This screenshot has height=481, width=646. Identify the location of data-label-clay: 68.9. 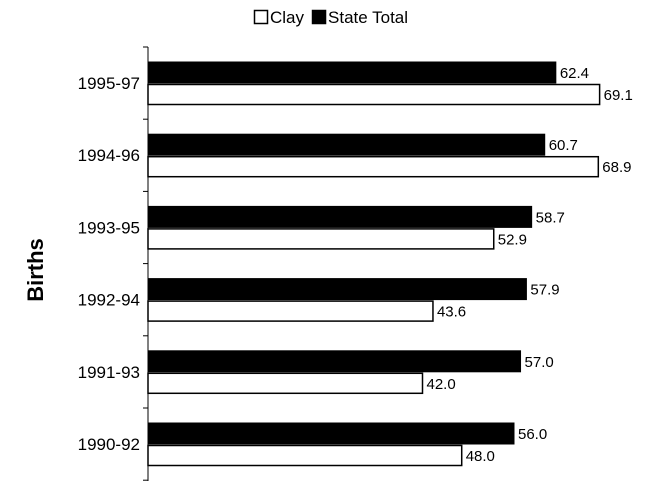
(616, 167).